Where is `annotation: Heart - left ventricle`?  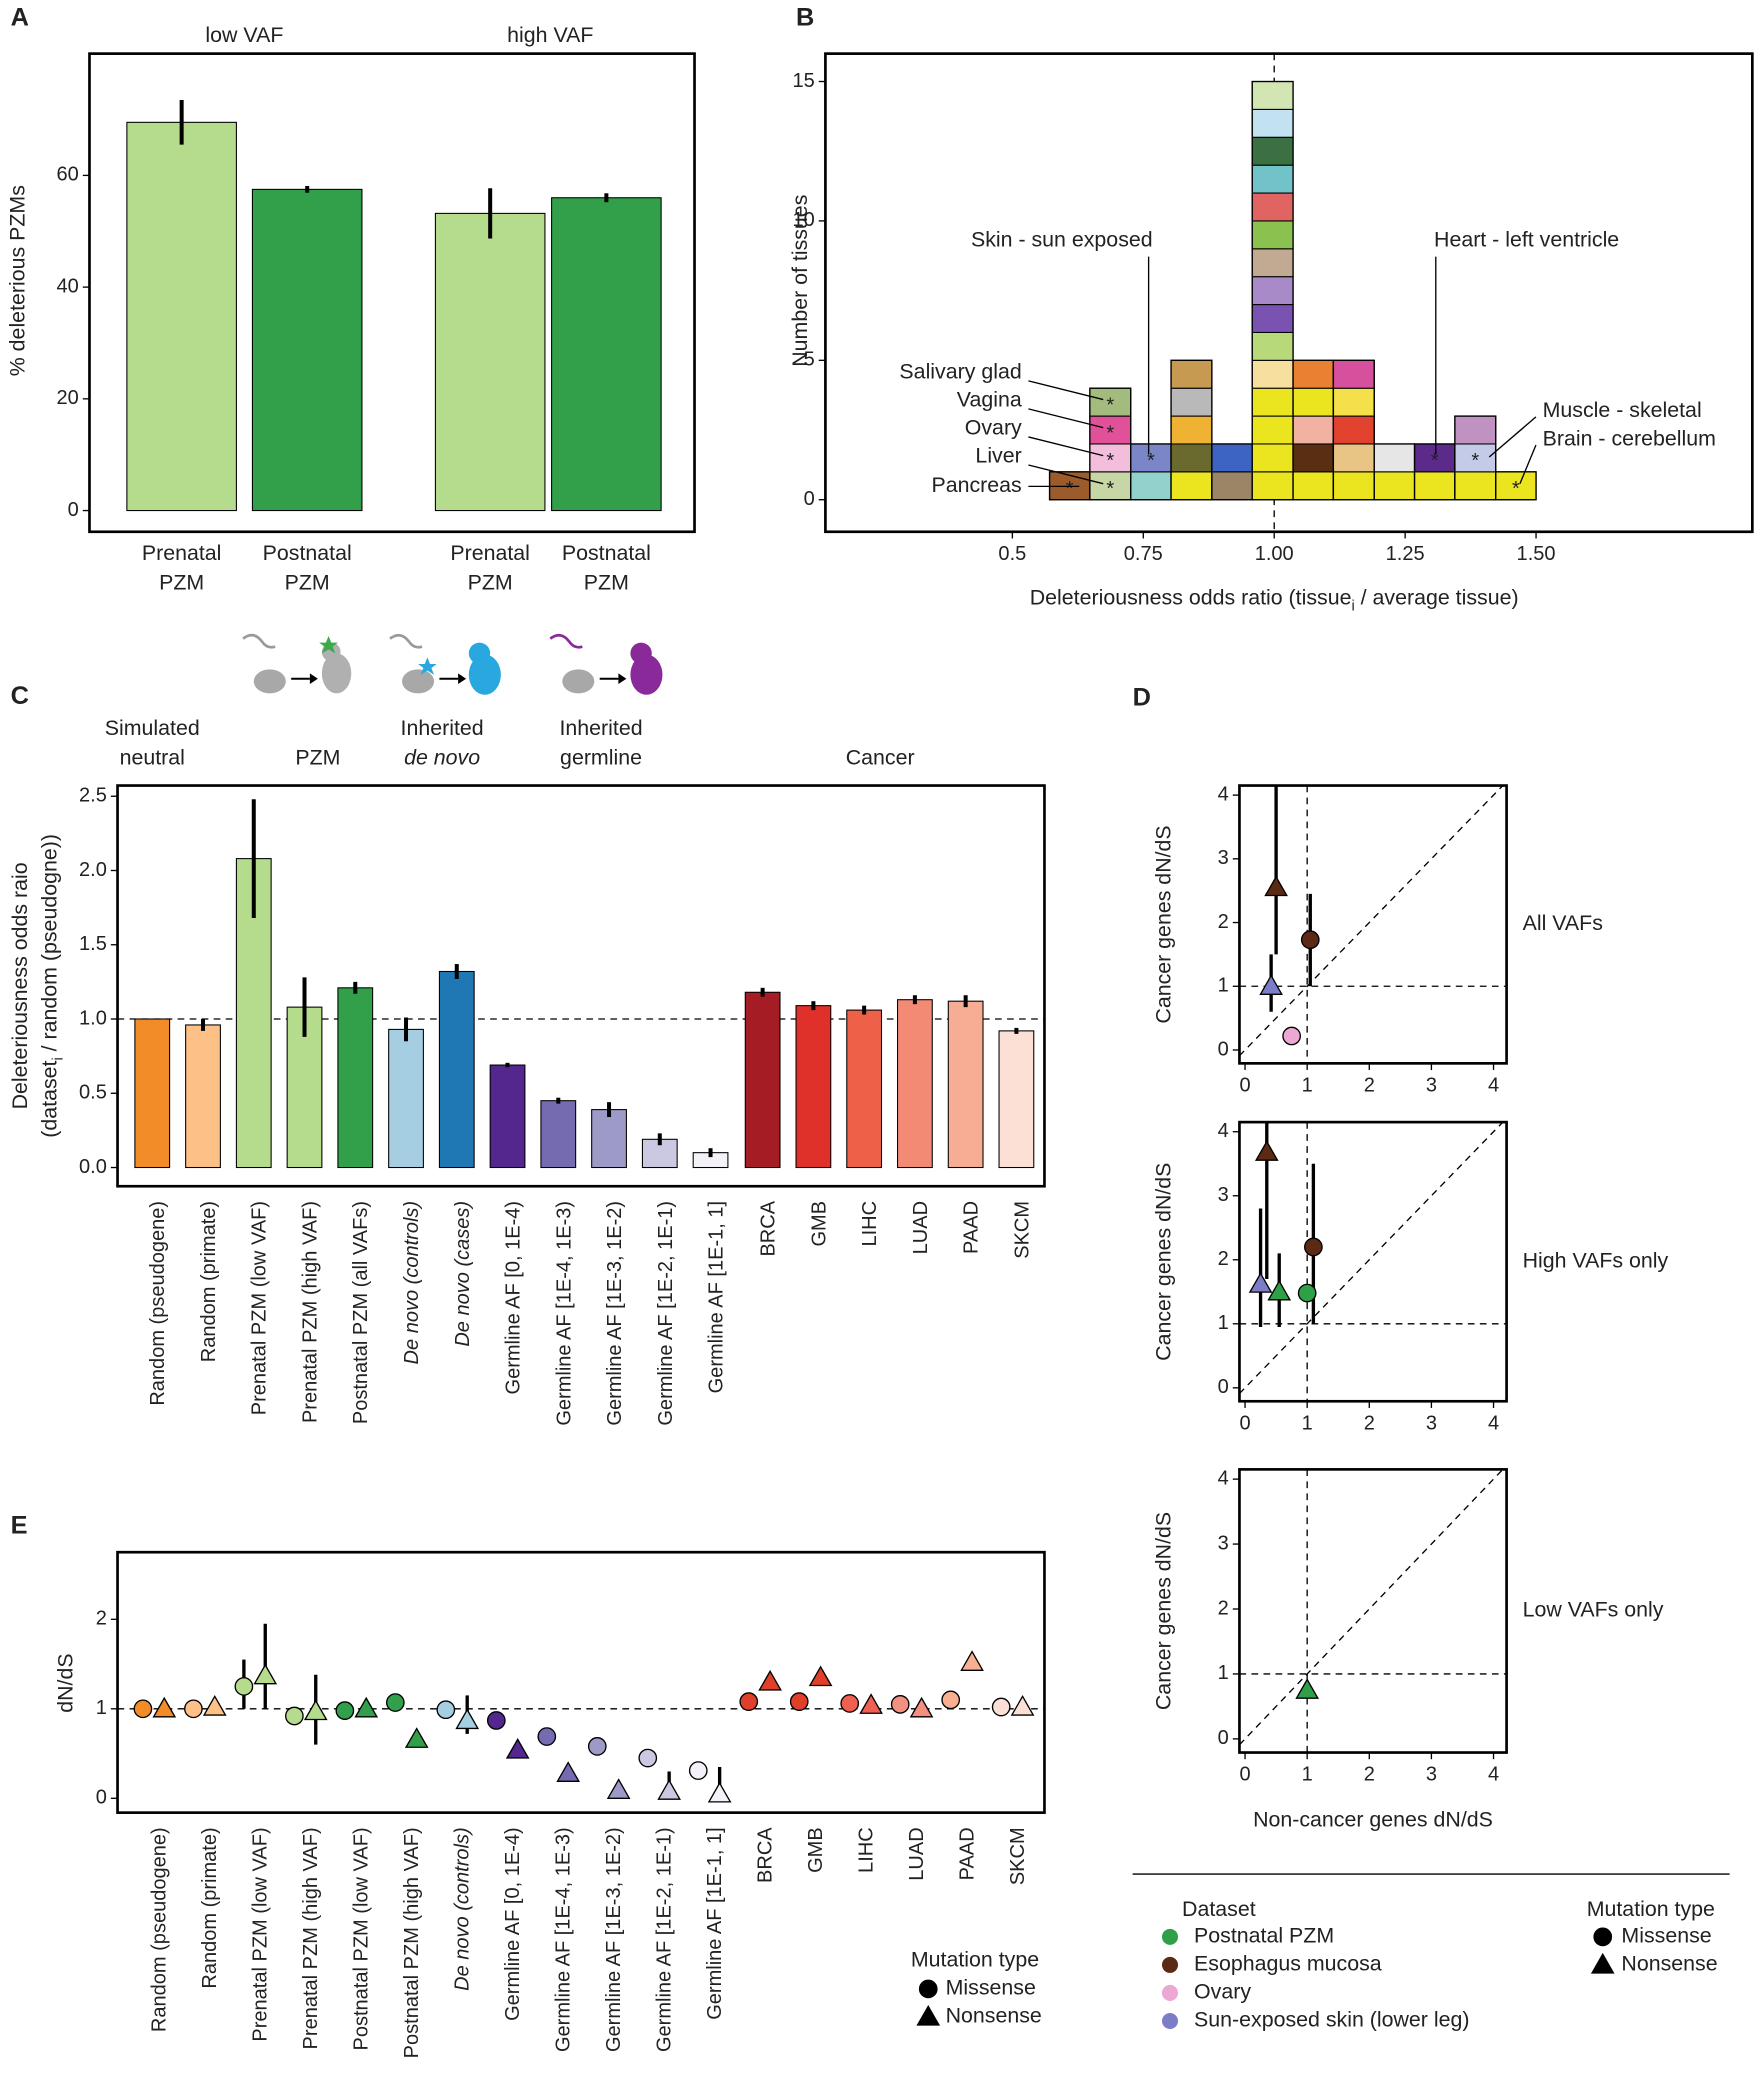 annotation: Heart - left ventricle is located at coordinates (1526, 239).